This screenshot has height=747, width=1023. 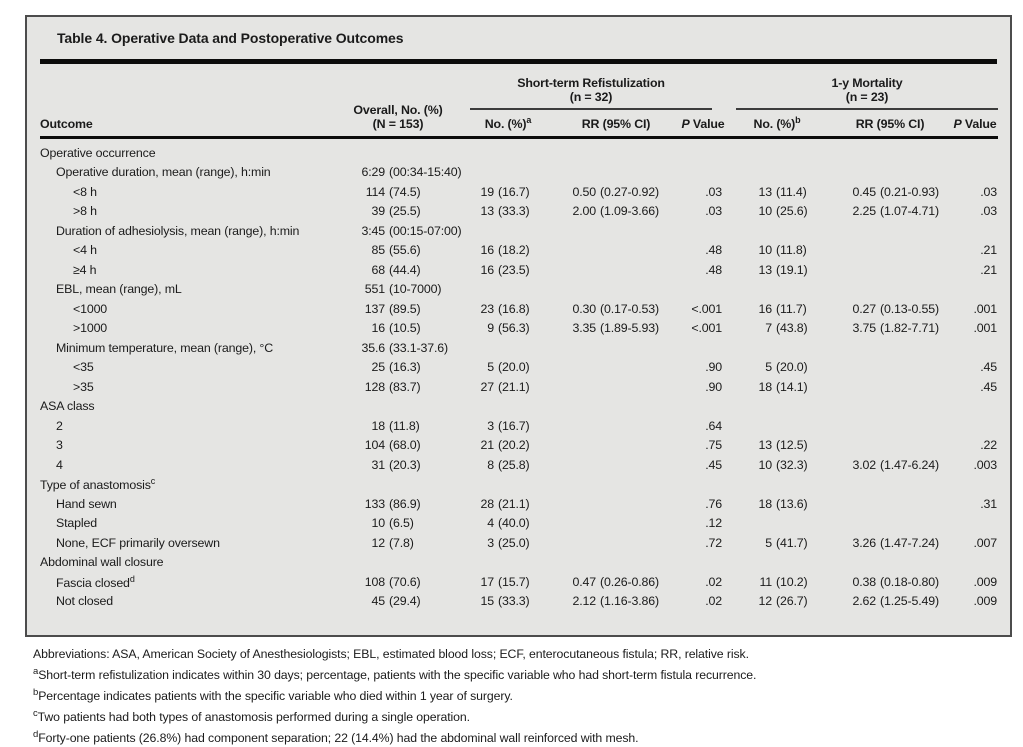 I want to click on st-p-cell: <.001, so click(x=707, y=308).